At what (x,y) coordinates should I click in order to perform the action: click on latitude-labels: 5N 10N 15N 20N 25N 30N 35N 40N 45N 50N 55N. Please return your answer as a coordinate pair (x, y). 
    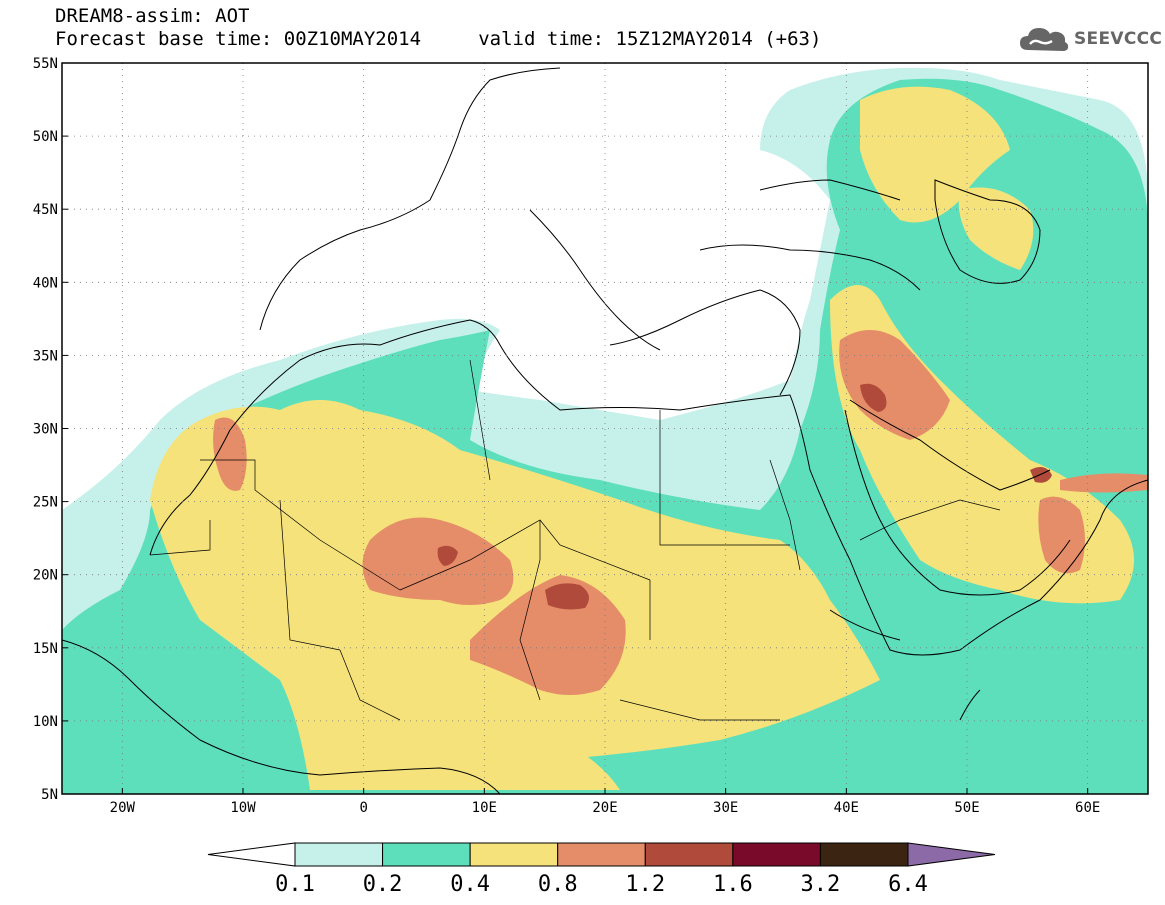
    Looking at the image, I should click on (45, 429).